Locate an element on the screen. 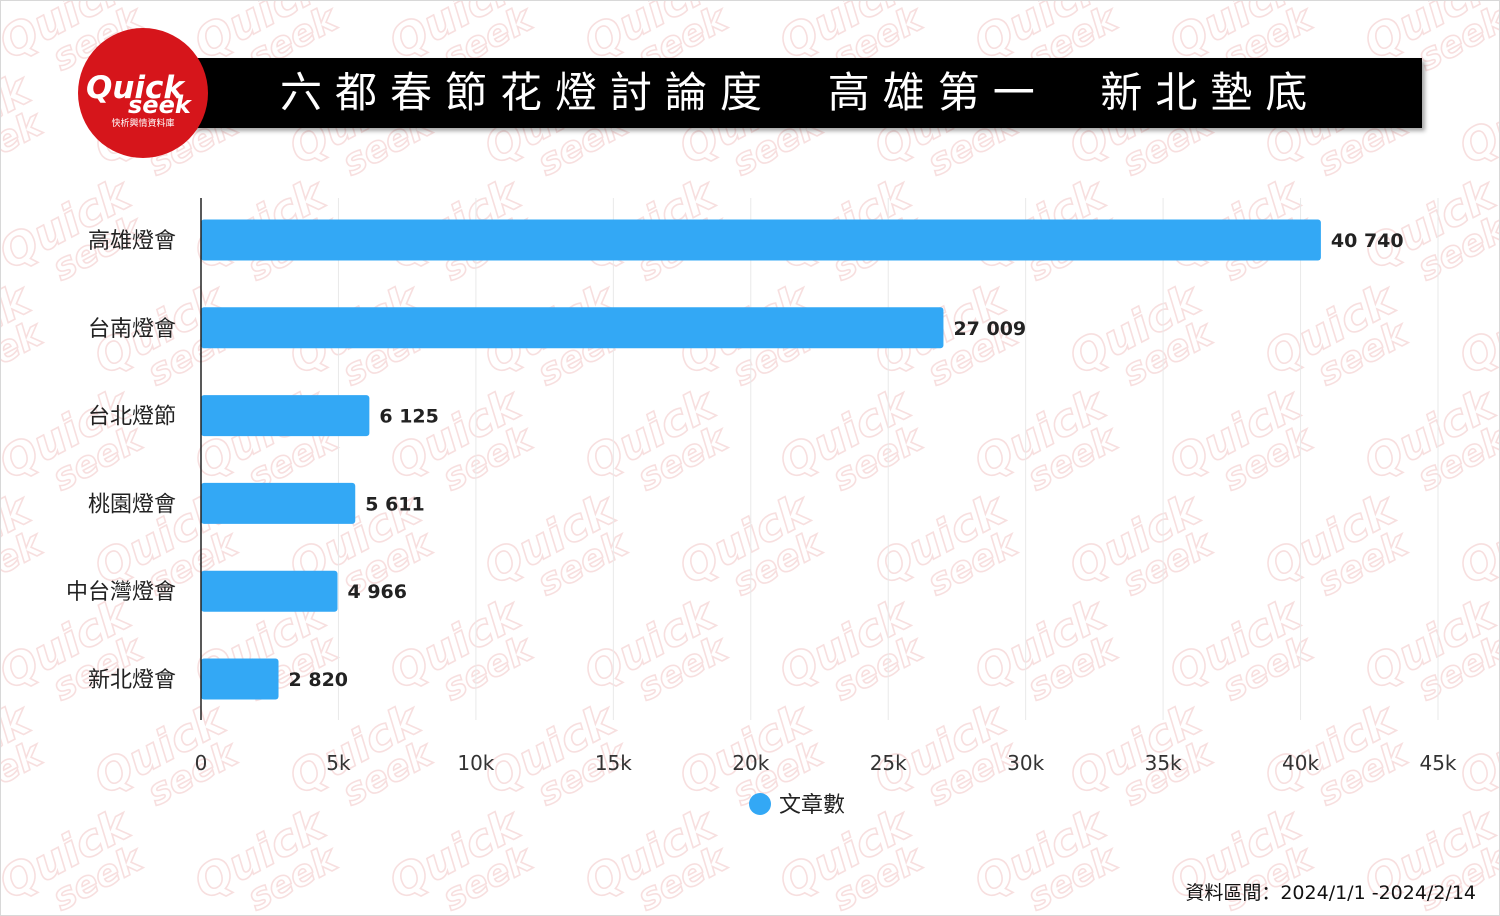  category-label: 桃園燈會 is located at coordinates (132, 504).